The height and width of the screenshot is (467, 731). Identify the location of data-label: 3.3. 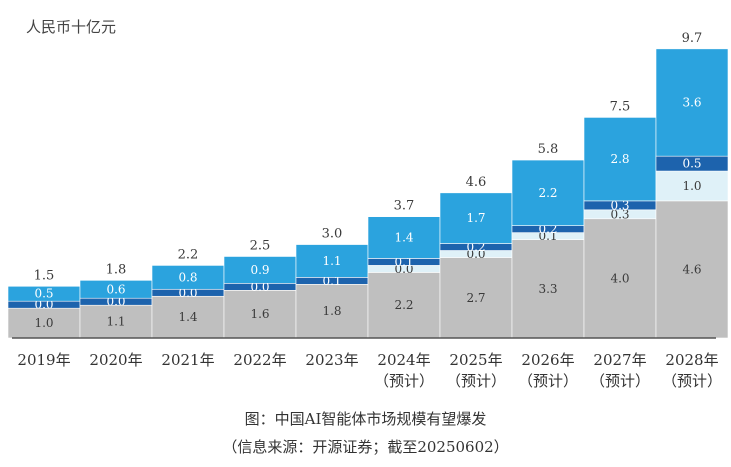
(547, 289).